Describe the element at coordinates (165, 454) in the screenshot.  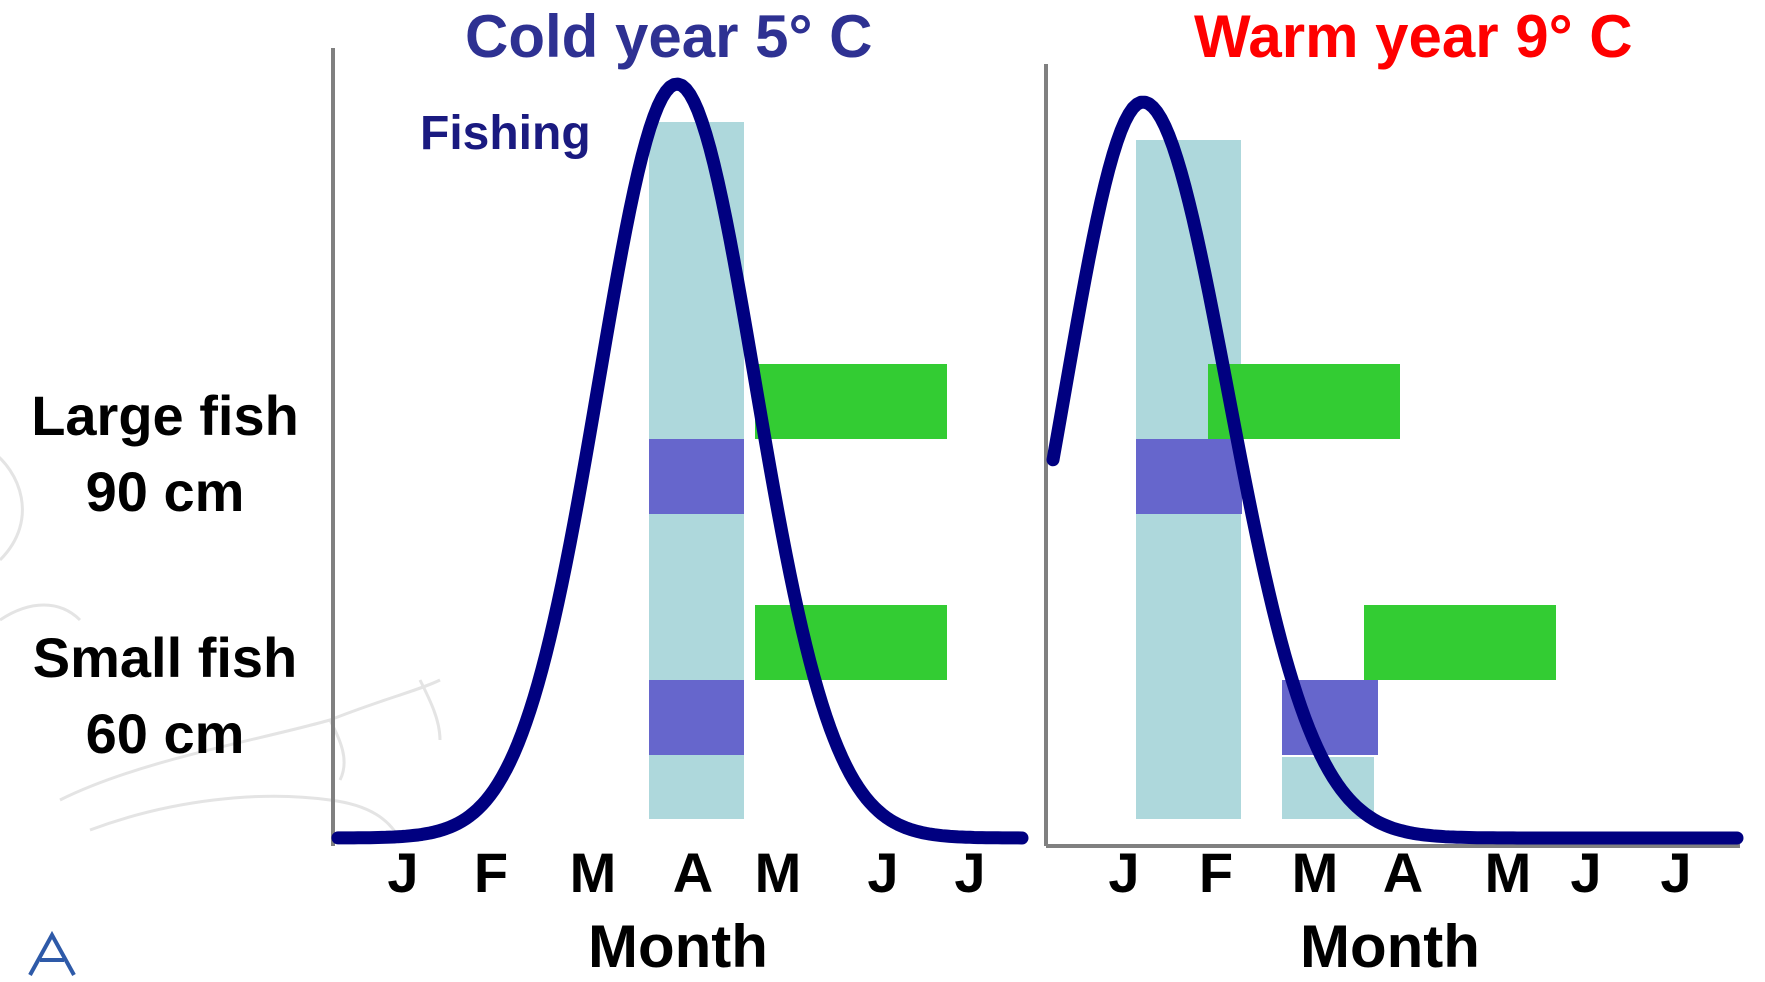
I see `large-fish-label: Large fish 90 cm` at that location.